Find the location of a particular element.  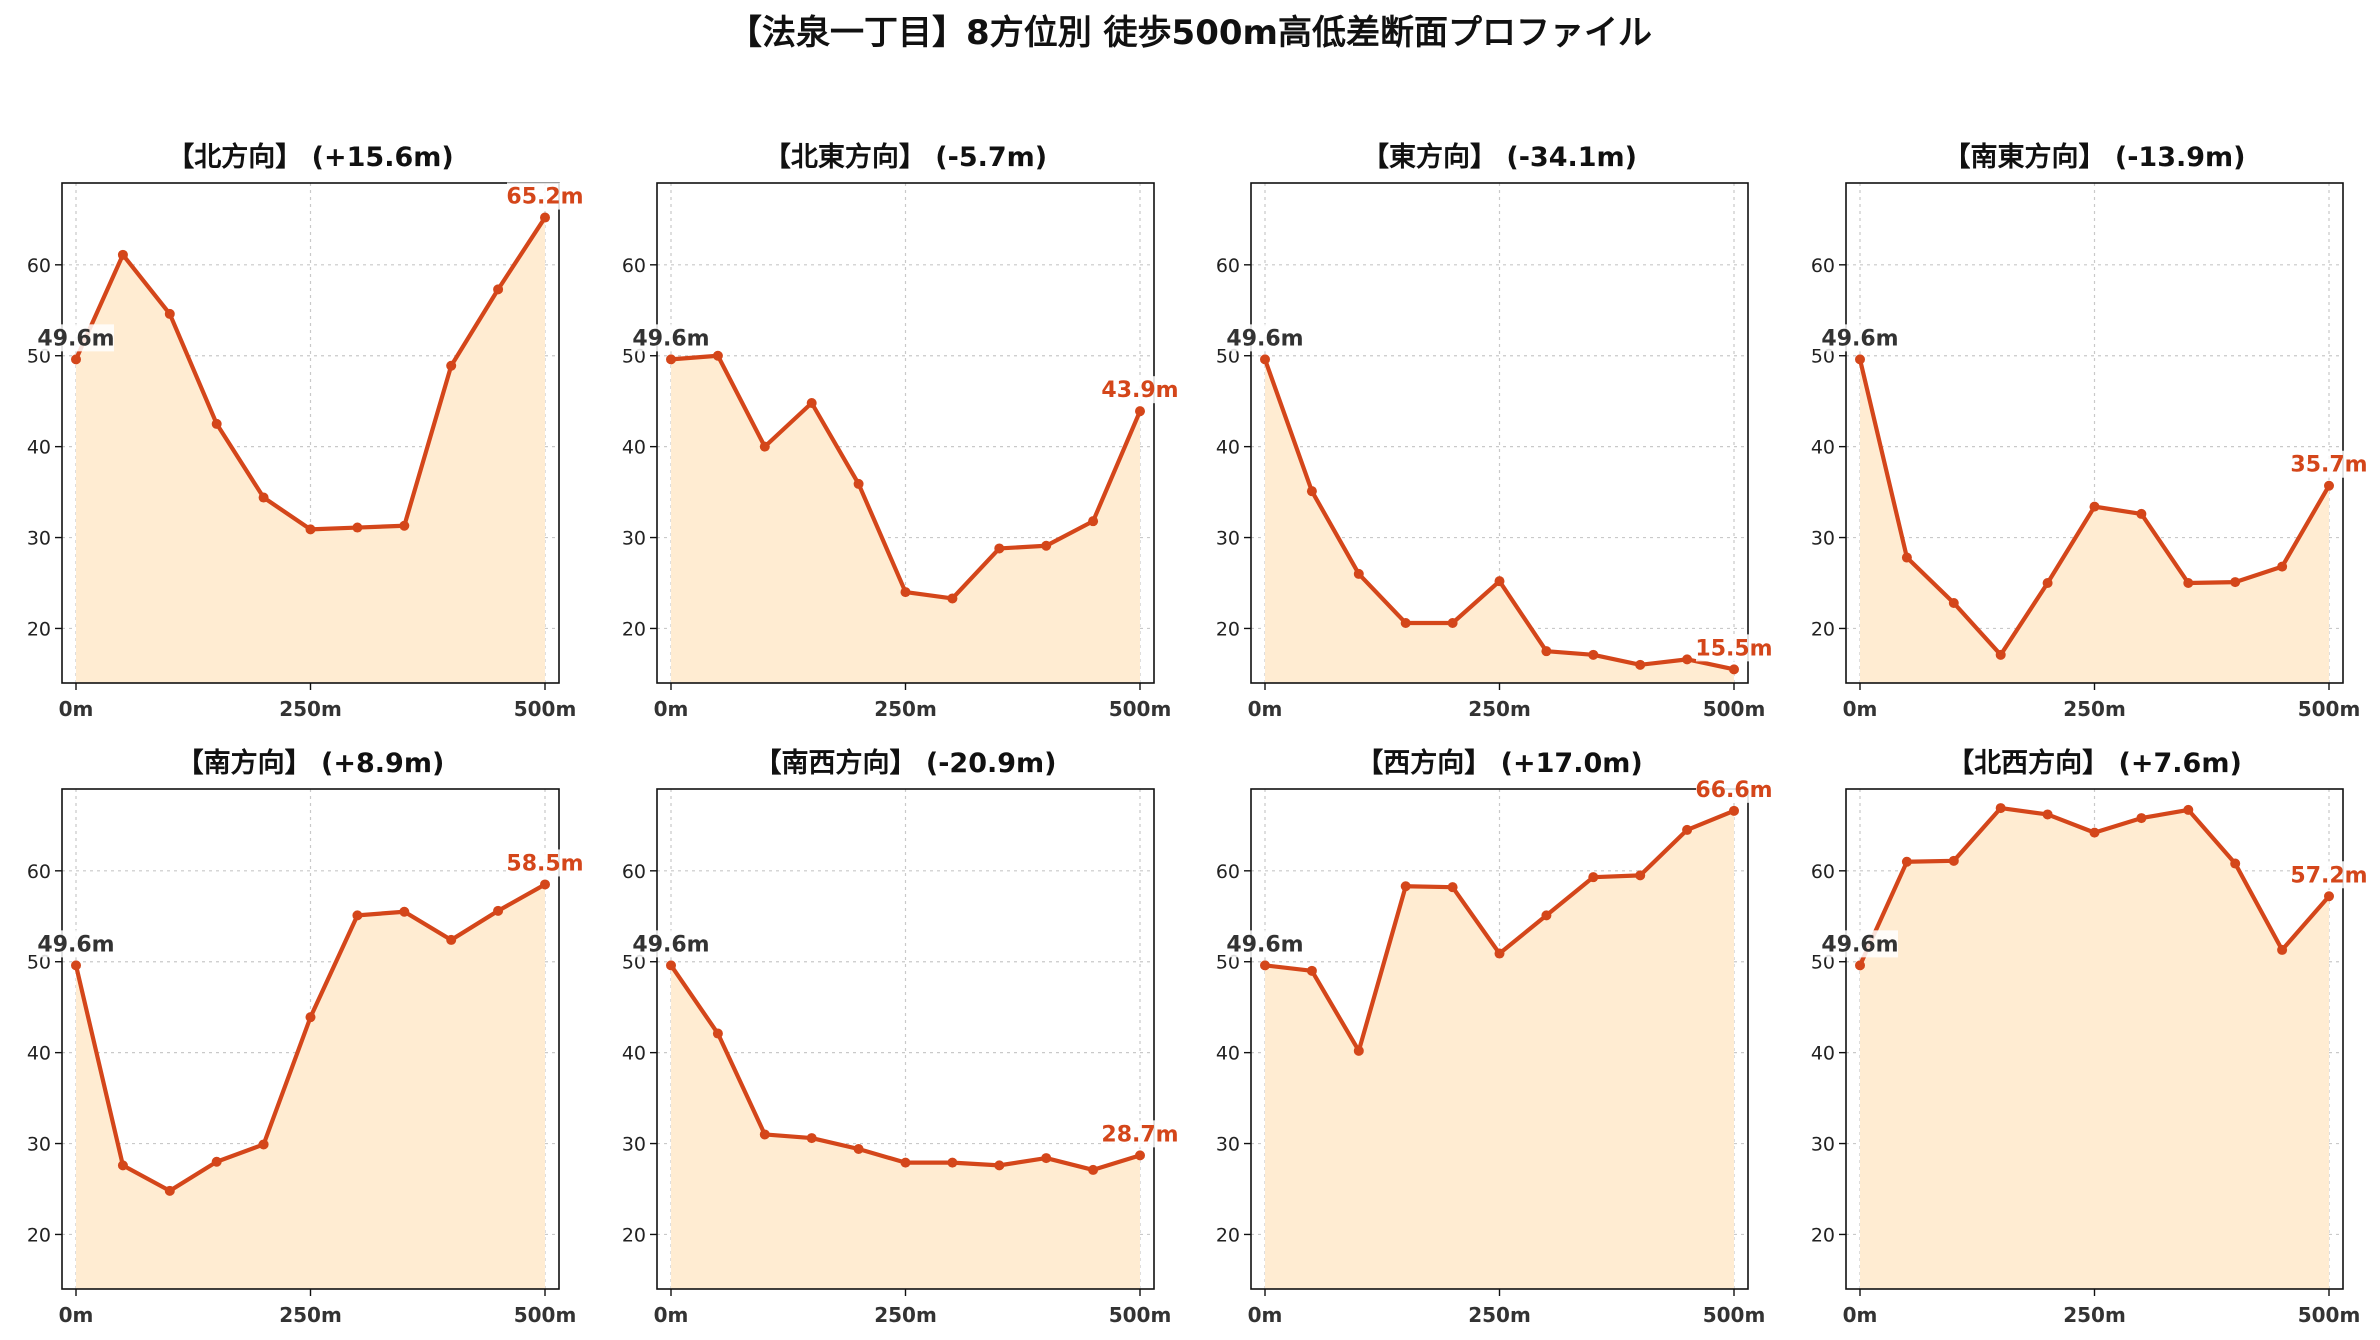

figure-title: 【法泉一丁目】8方位別 徒歩500m高低差断面プロファイル is located at coordinates (1190, 33).